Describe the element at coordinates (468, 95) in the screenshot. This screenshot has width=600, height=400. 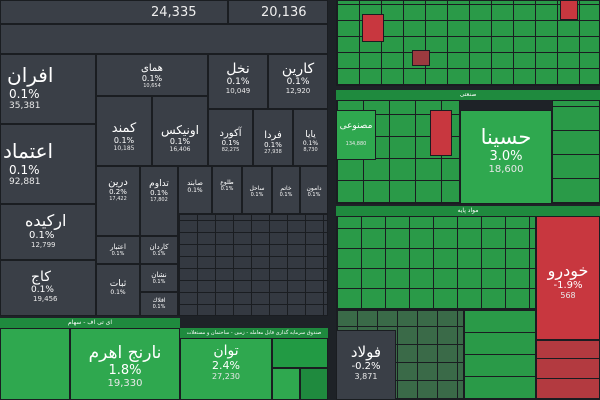
I see `sector-header-sanati: صنعتی` at that location.